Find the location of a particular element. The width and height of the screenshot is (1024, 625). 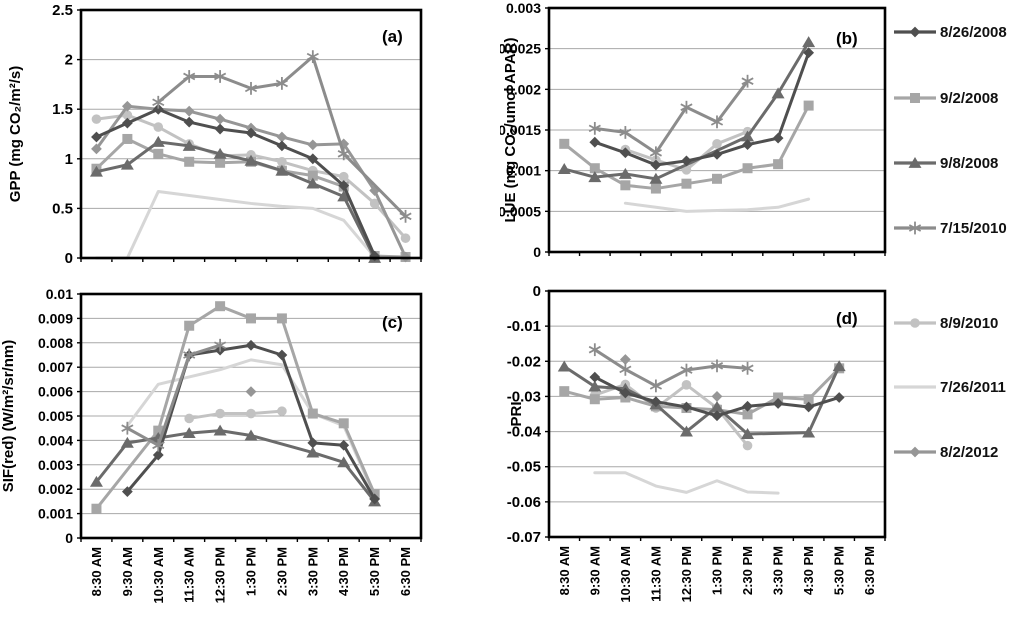

y-tick-label: 0.0005 is located at coordinates (520, 211).